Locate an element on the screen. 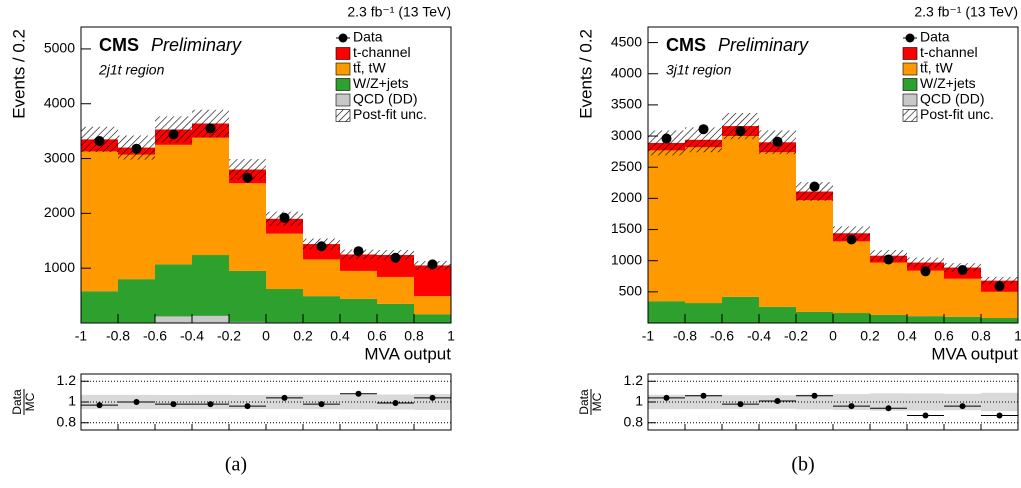  legend-label: Data is located at coordinates (368, 37).